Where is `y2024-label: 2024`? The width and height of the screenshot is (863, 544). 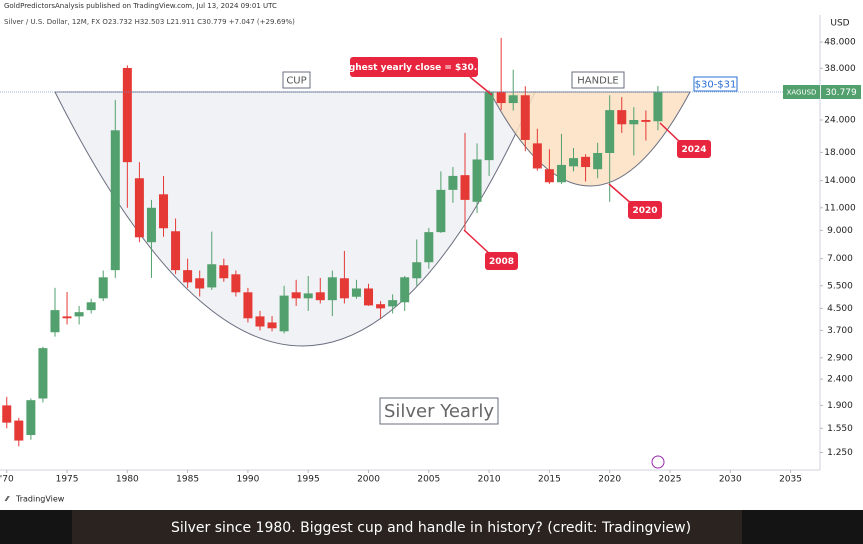
y2024-label: 2024 is located at coordinates (693, 150).